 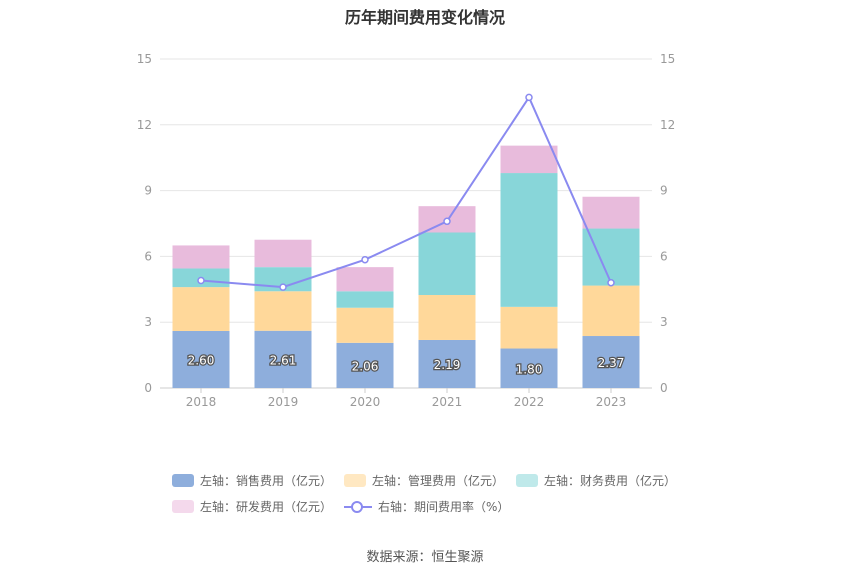 I want to click on x-tick-2020: 2020, so click(x=365, y=402).